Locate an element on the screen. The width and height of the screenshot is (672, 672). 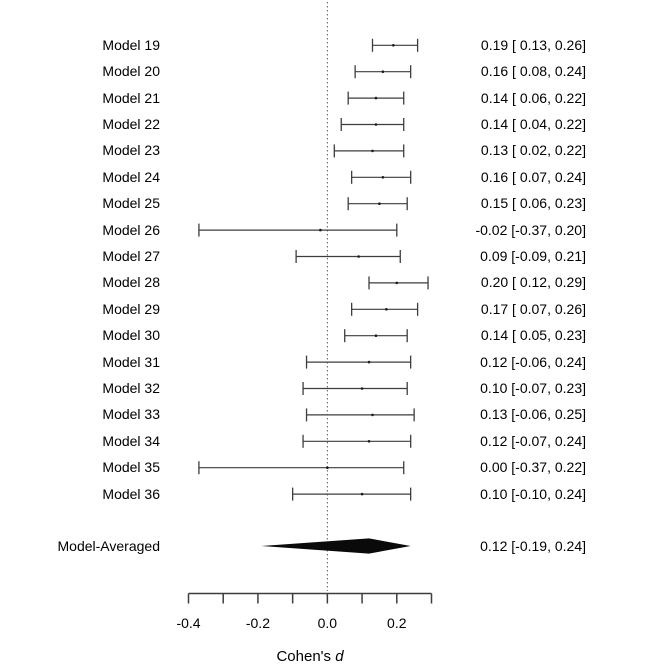
model-label: Model 19 is located at coordinates (131, 44).